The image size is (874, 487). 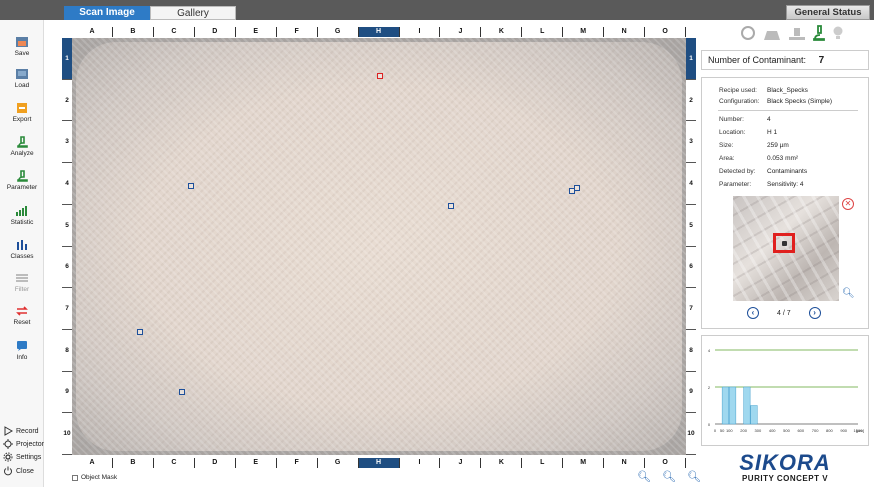 What do you see at coordinates (380, 76) in the screenshot?
I see `contaminant-marker-selected` at bounding box center [380, 76].